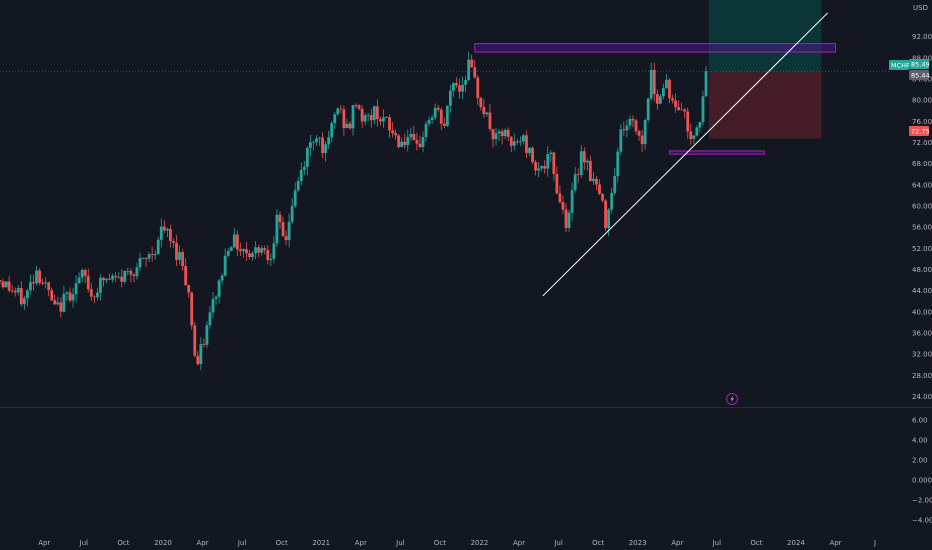 The image size is (932, 550). What do you see at coordinates (922, 521) in the screenshot?
I see `indicator-tick-label: −4.00` at bounding box center [922, 521].